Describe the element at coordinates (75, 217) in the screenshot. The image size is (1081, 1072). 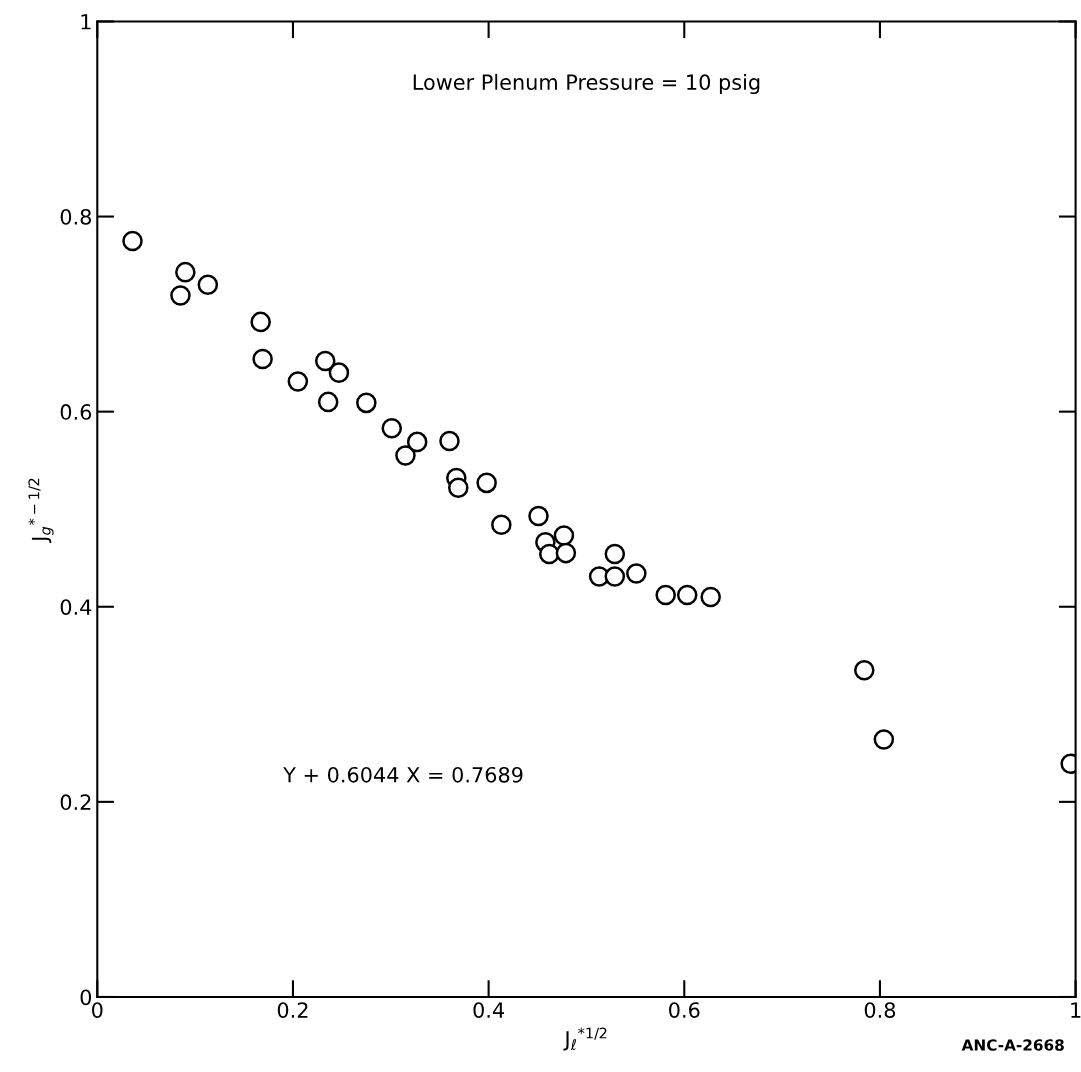
I see `y-tick-label: 0.8` at that location.